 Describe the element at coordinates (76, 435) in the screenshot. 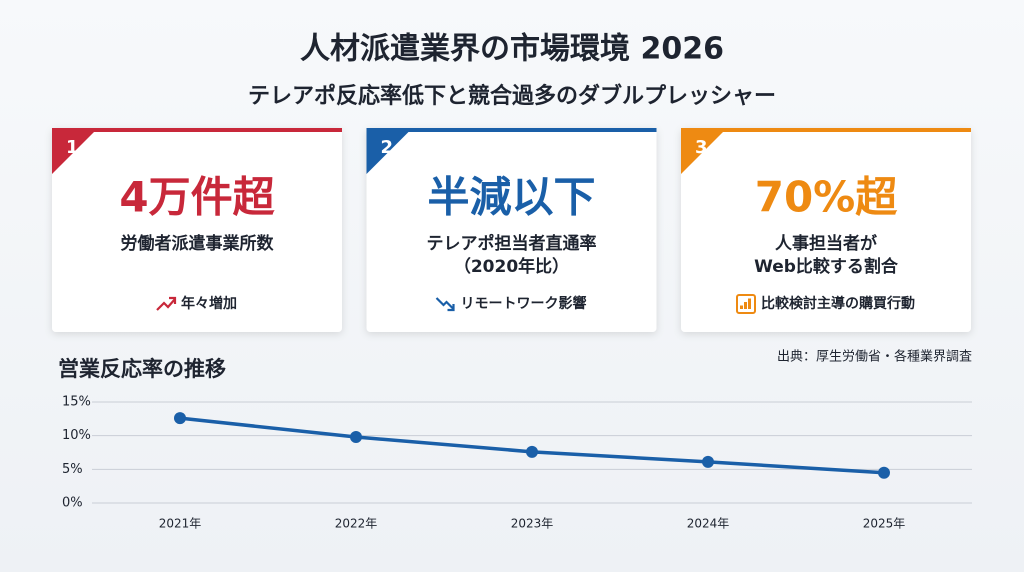

I see `y-tick-label: 10%` at that location.